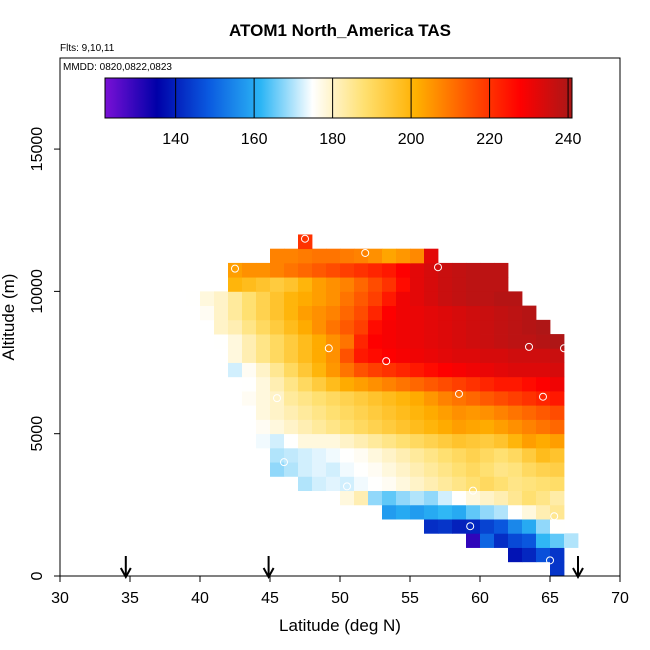 Image resolution: width=650 pixels, height=650 pixels. I want to click on colorbar: 140 160 180 200 220 240, so click(343, 112).